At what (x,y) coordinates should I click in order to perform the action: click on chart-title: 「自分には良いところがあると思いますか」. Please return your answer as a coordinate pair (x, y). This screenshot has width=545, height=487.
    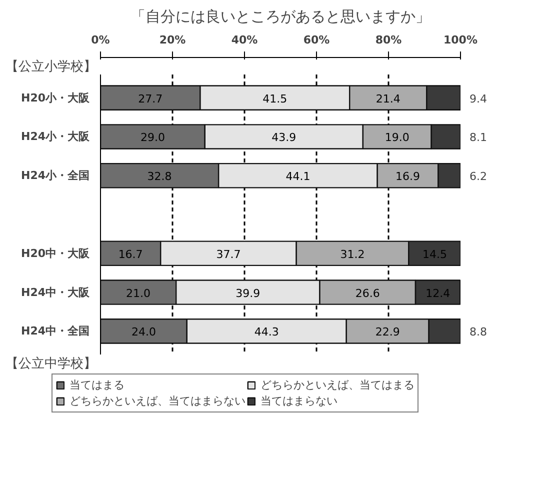
    Looking at the image, I should click on (280, 17).